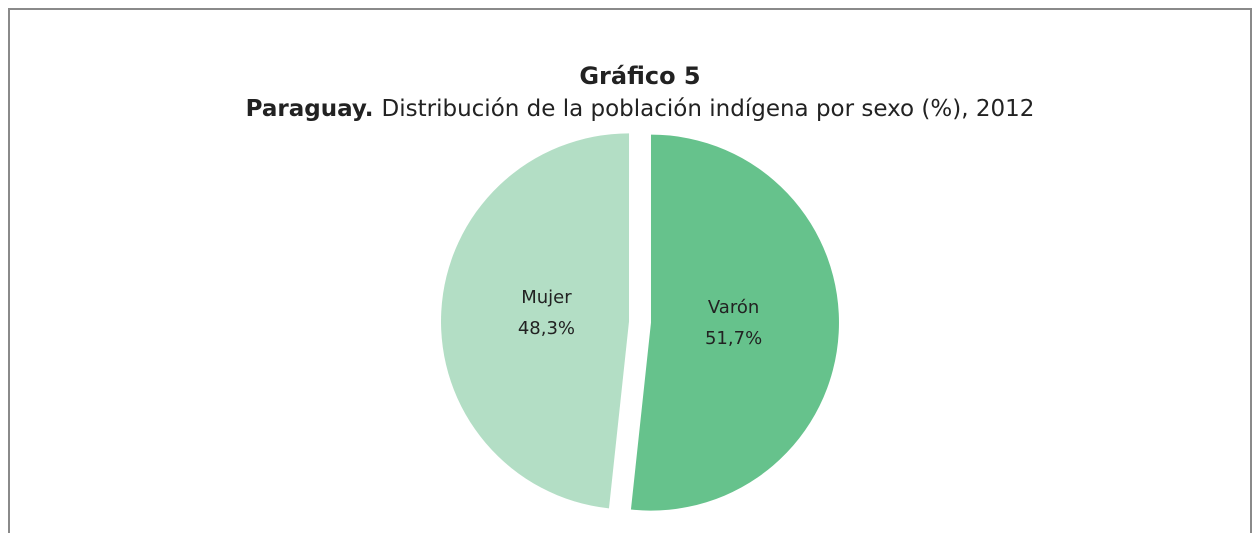 The image size is (1260, 537). Describe the element at coordinates (733, 307) in the screenshot. I see `slice-label: Varón` at that location.